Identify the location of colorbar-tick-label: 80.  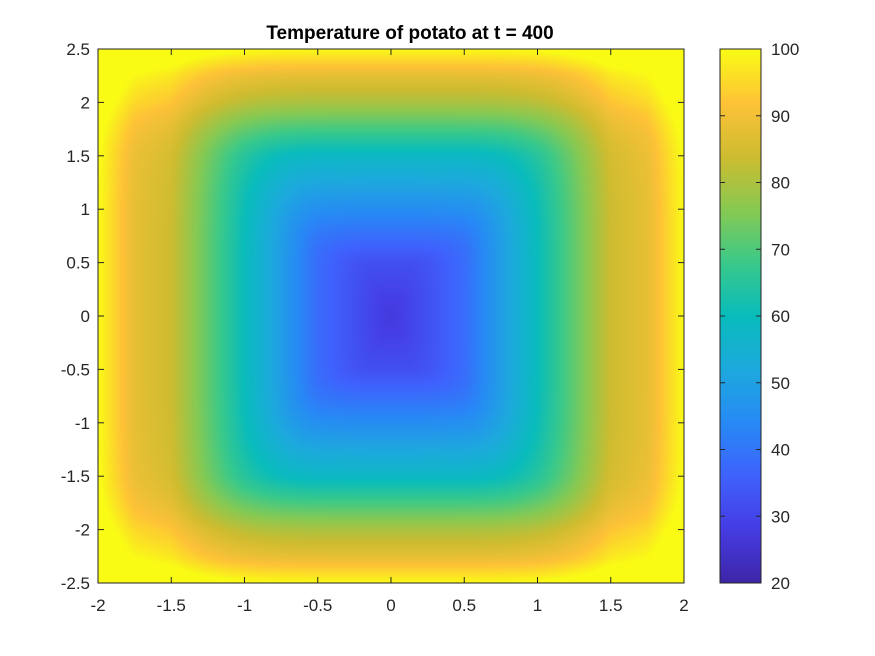
(780, 183).